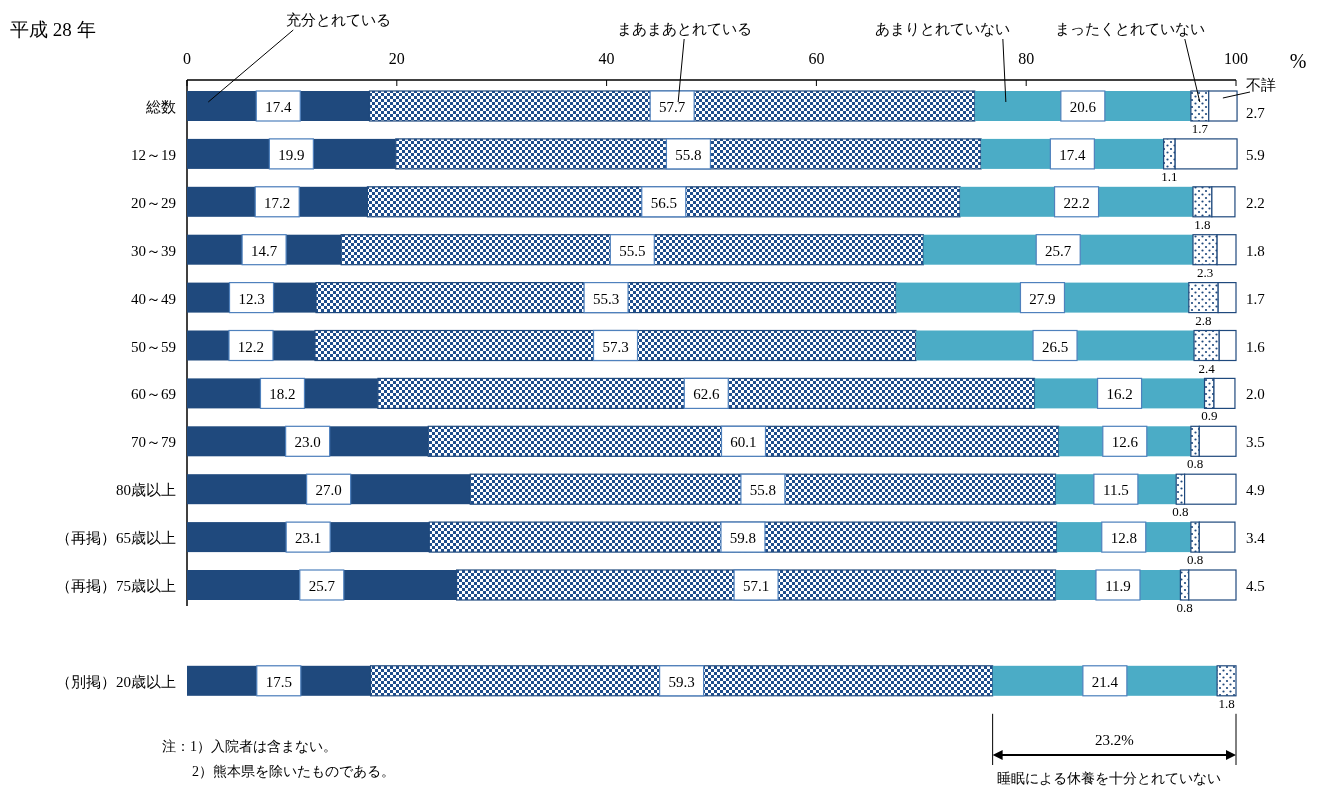 Image resolution: width=1325 pixels, height=787 pixels. I want to click on y-tick-label: 40～49, so click(153, 298).